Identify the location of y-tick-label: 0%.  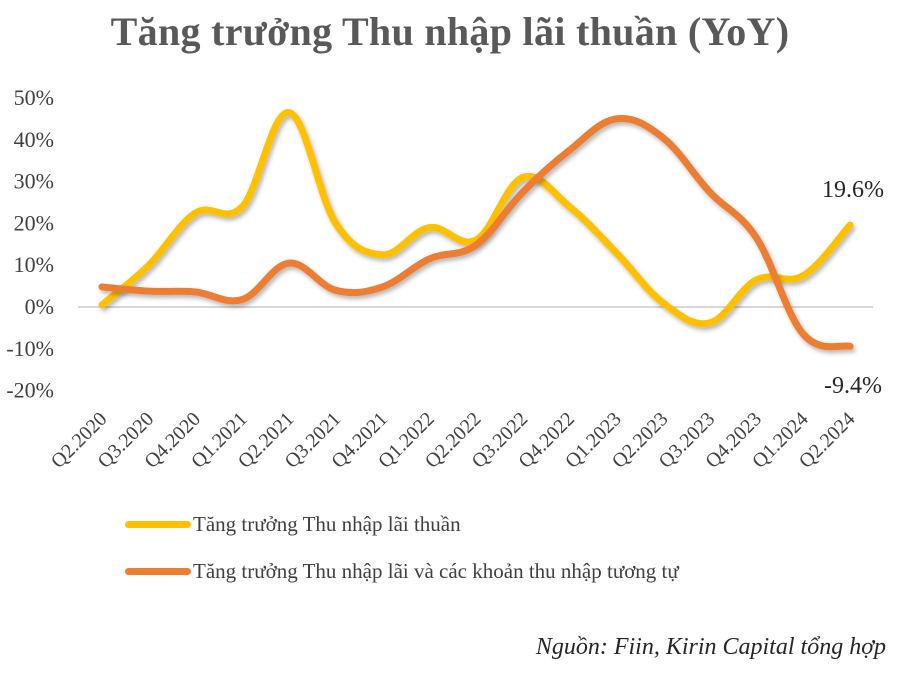
(39, 306).